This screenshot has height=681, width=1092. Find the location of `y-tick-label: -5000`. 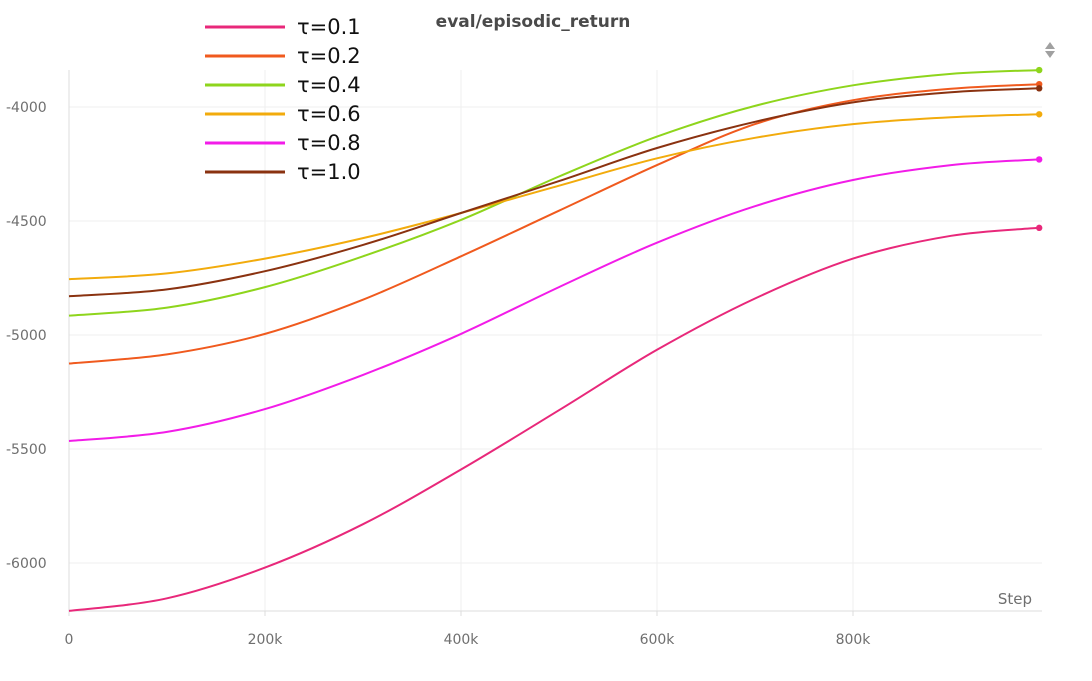

y-tick-label: -5000 is located at coordinates (26, 336).